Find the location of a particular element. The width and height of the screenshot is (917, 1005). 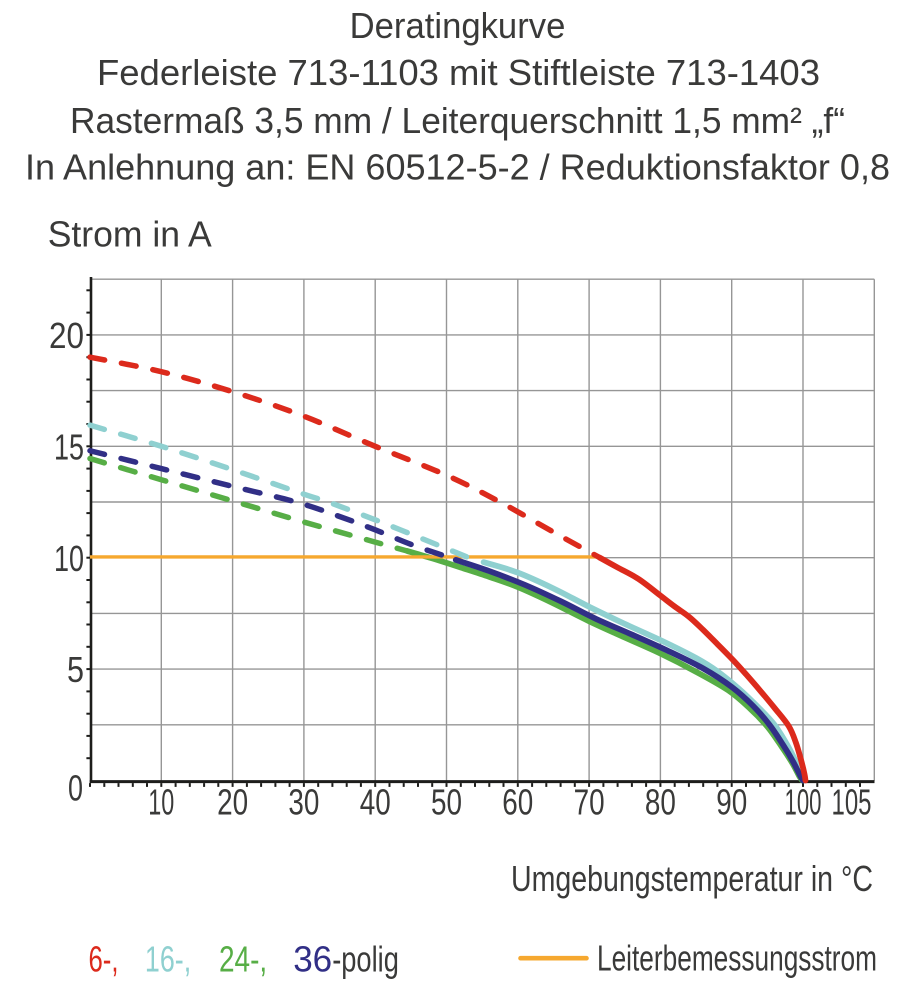

svg-text: Strom in A is located at coordinates (130, 233).